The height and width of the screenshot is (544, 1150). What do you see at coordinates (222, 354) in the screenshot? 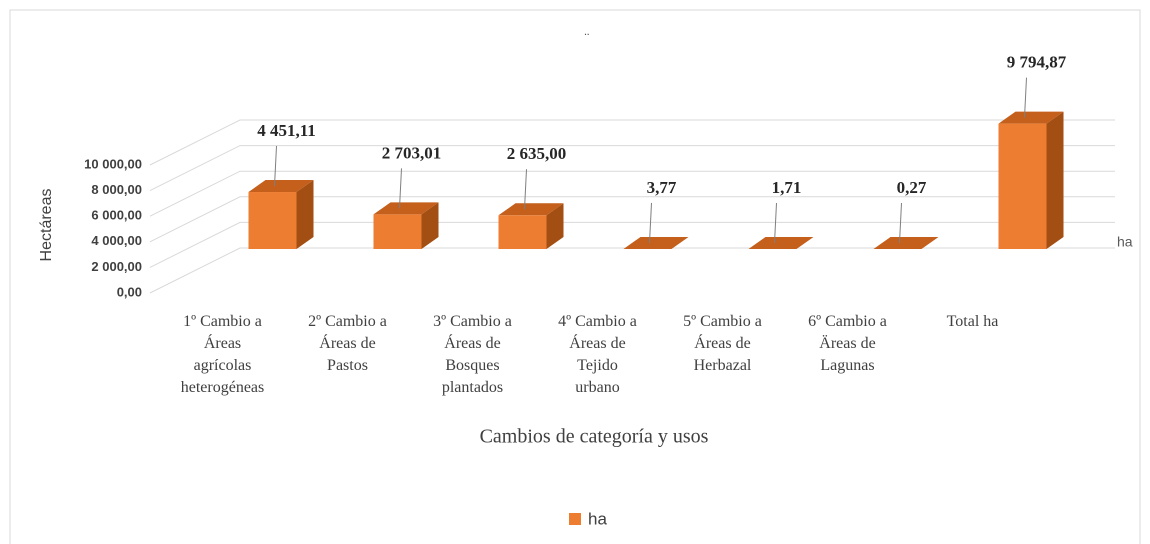
I see `x-tick-label: 1º Cambio a Áreas agrícolas heterogéneas` at bounding box center [222, 354].